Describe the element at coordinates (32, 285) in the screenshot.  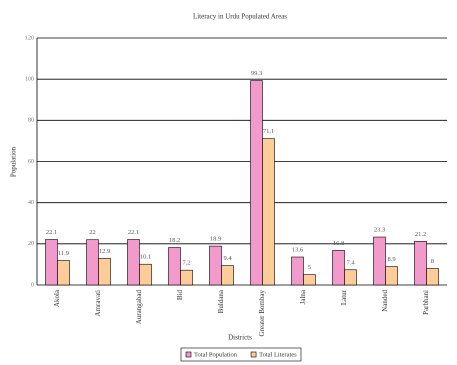
I see `y-tick-label: 0` at that location.